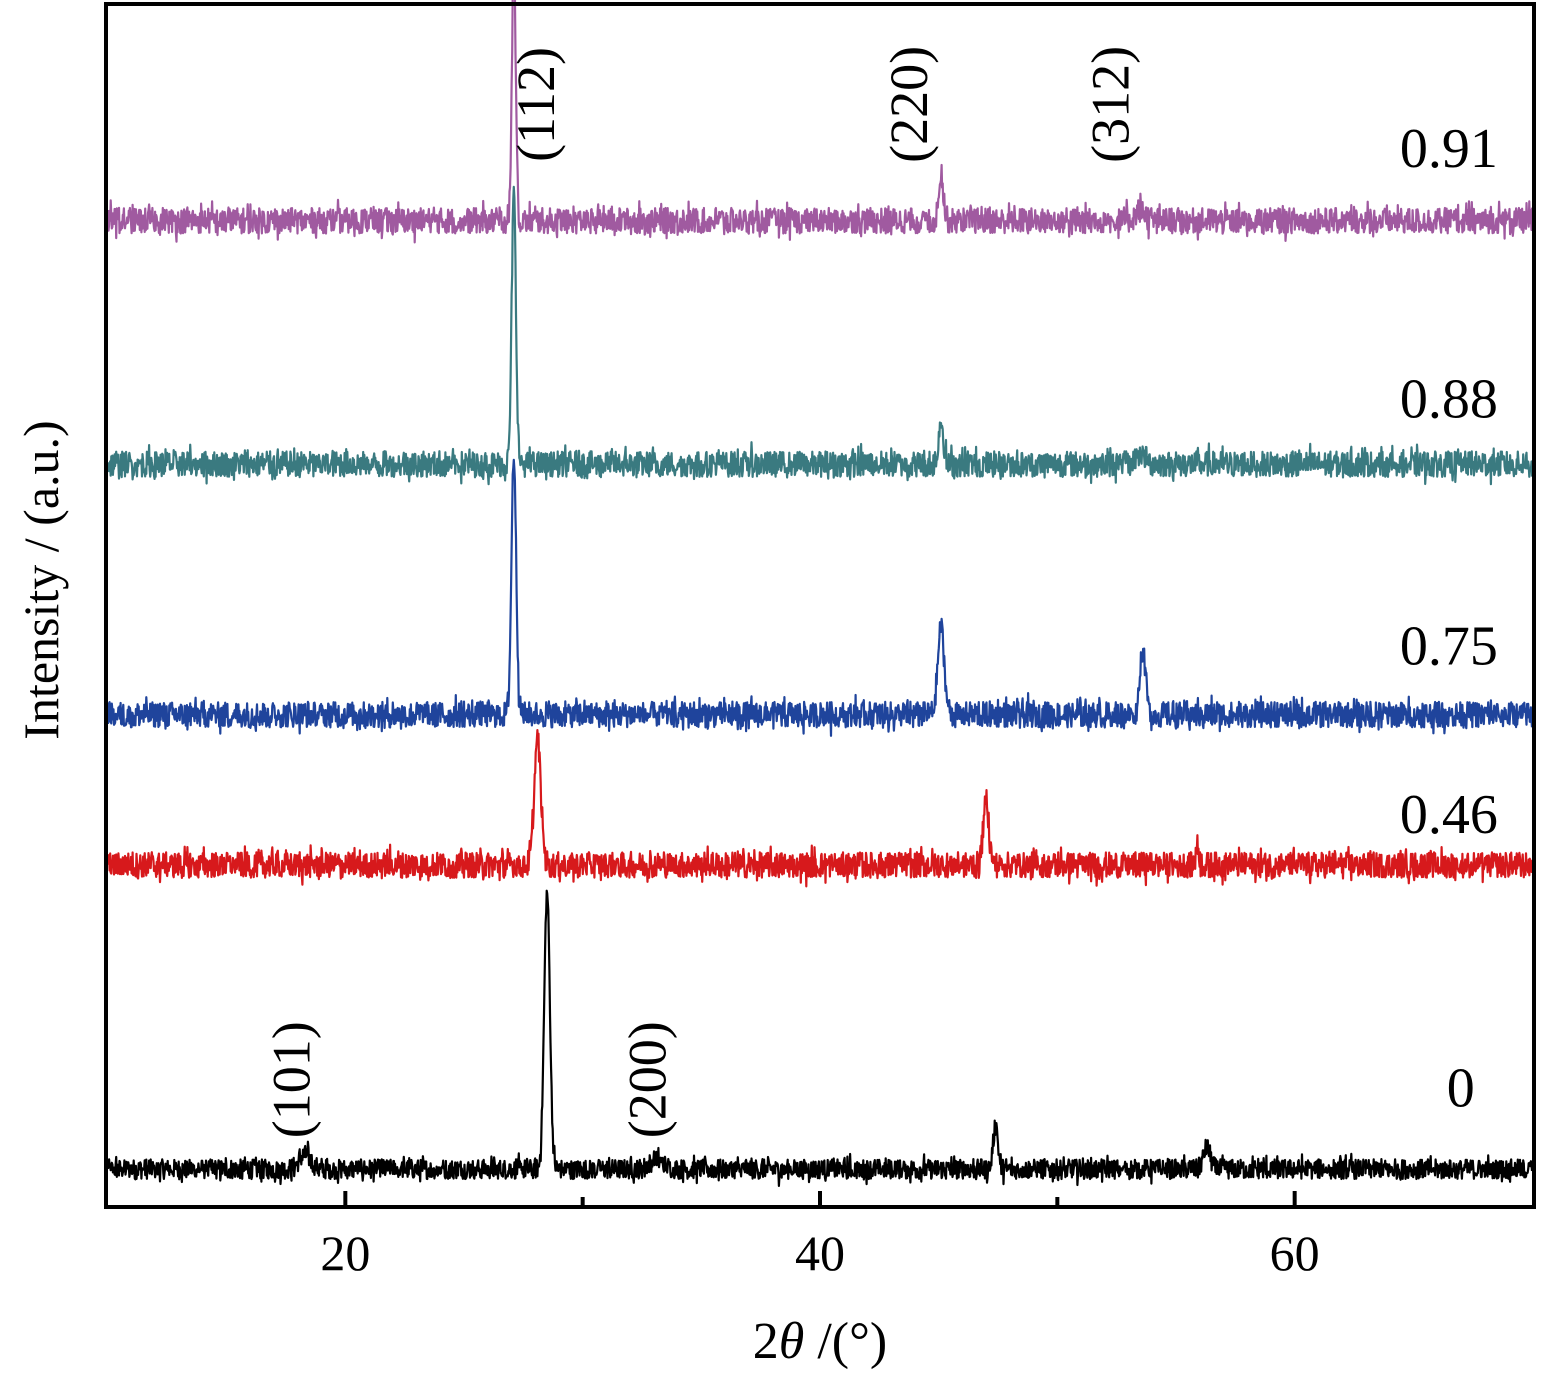 This screenshot has width=1541, height=1374. I want to click on ticks-group: 20 40 60, so click(820, 1236).